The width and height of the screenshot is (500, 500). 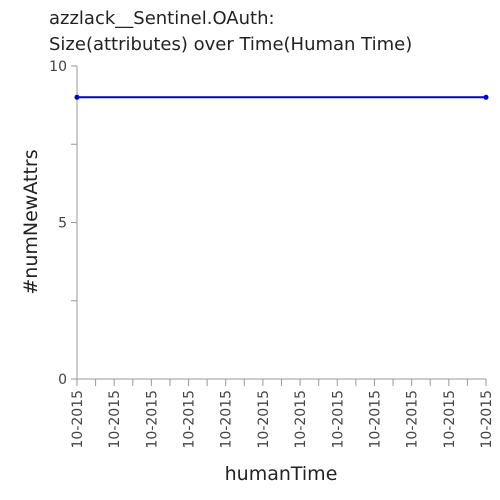 What do you see at coordinates (31, 221) in the screenshot?
I see `y-axis-label: #numNewAttrs` at bounding box center [31, 221].